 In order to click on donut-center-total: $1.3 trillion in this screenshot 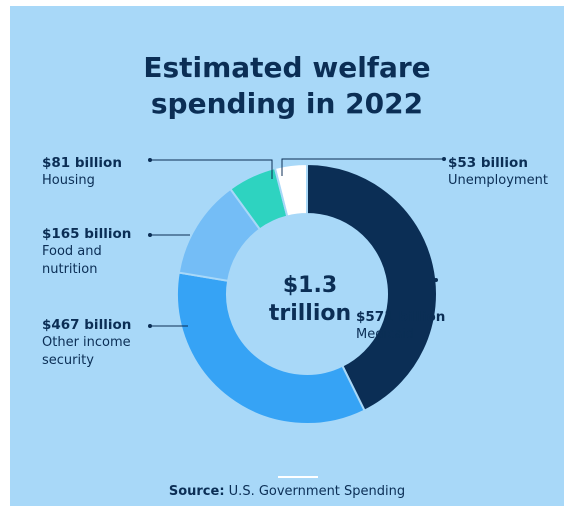, I will do `click(310, 300)`.